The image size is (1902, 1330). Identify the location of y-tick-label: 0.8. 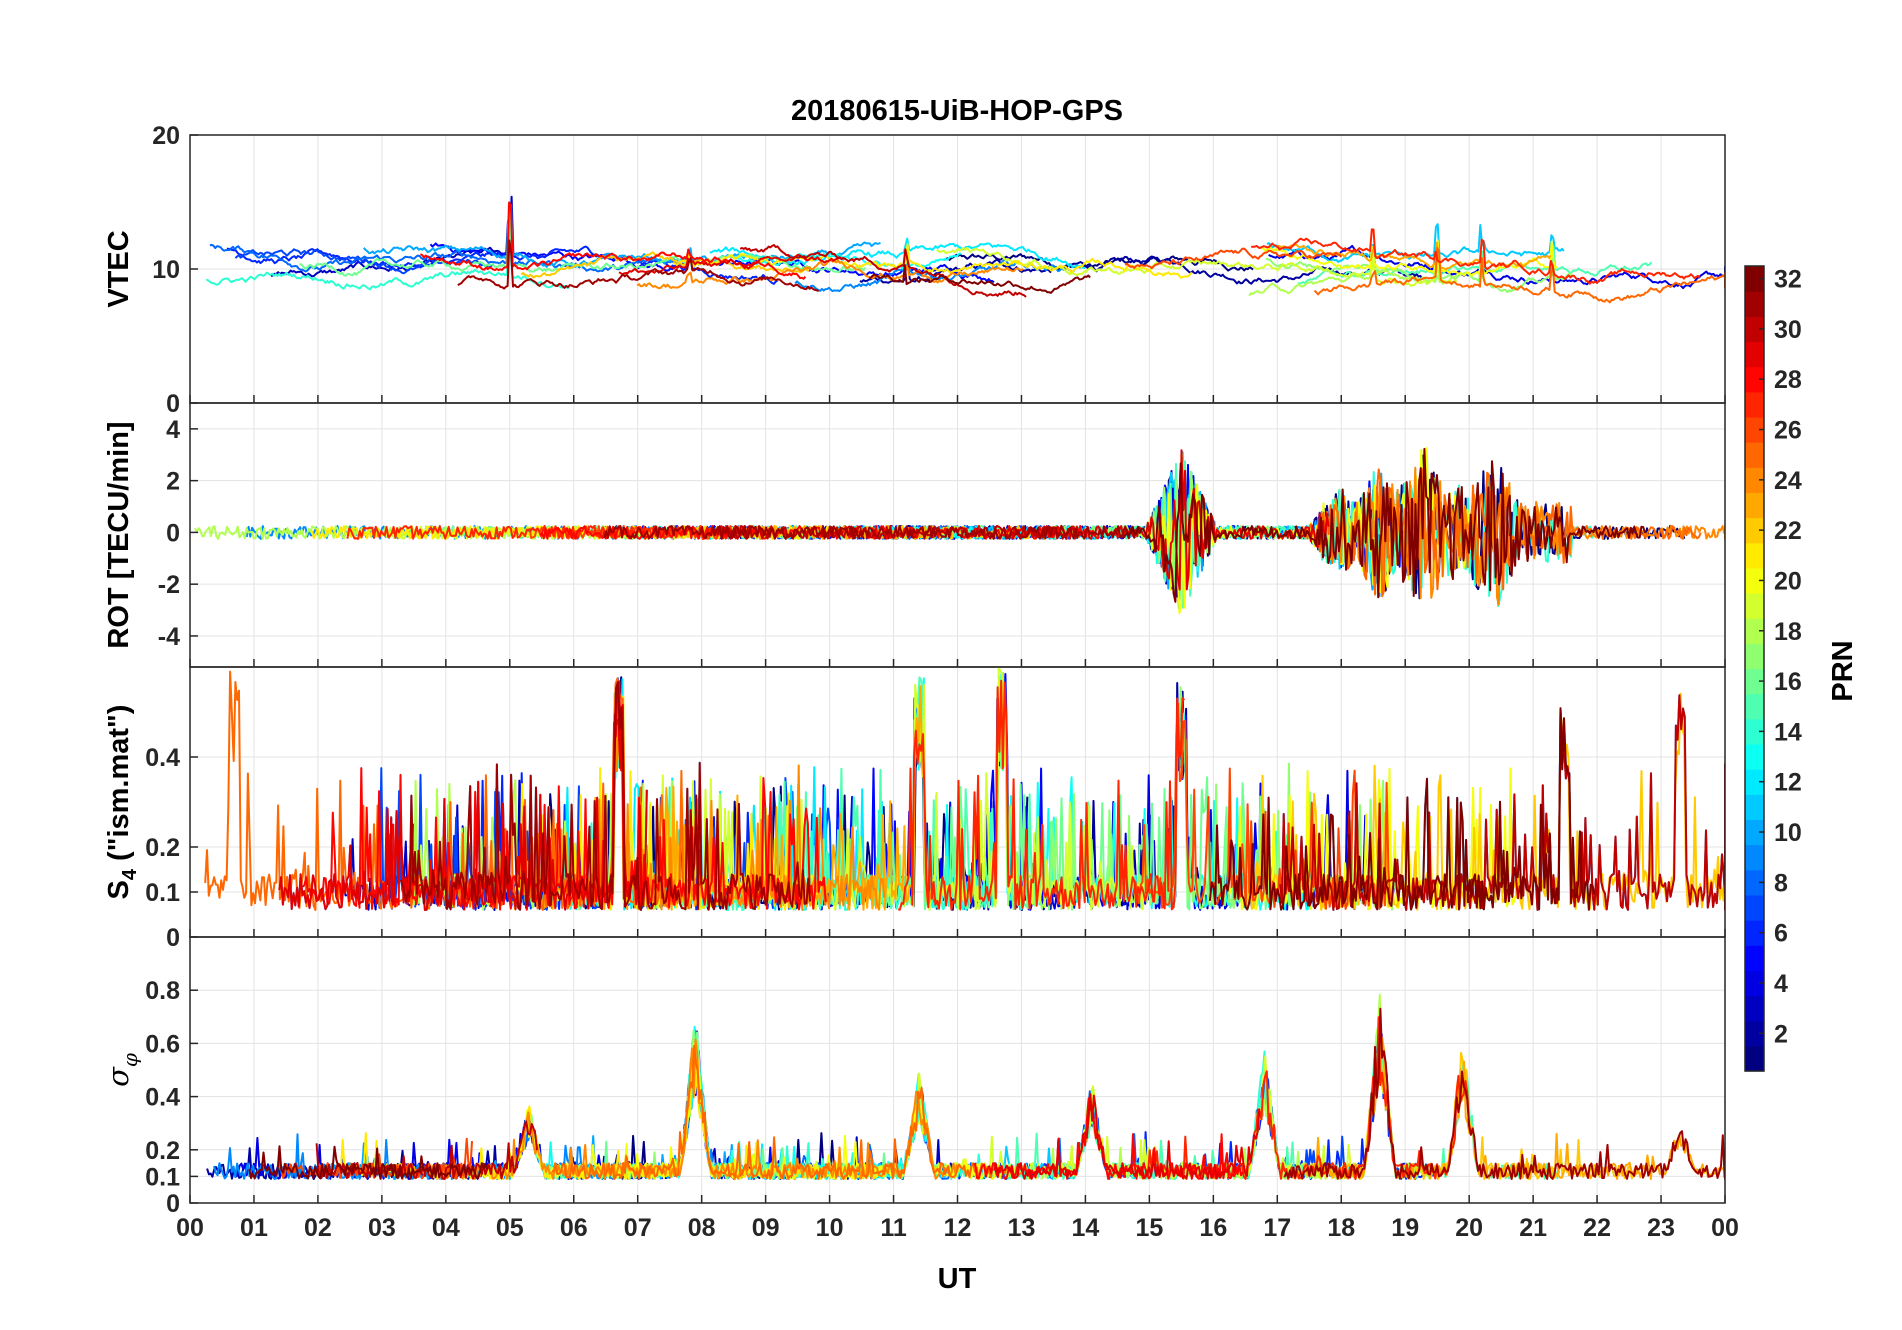
(162, 991).